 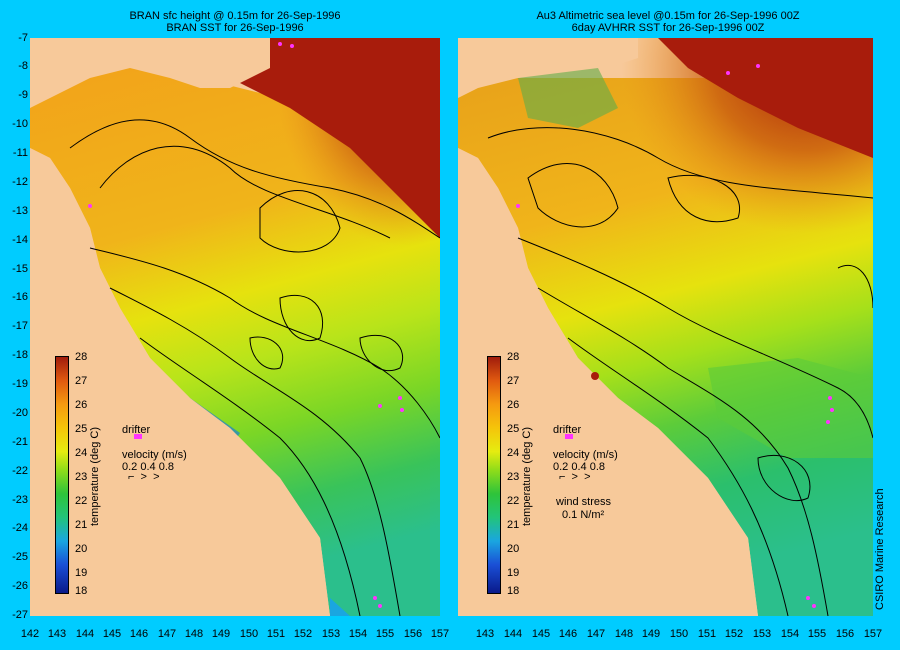 What do you see at coordinates (20, 500) in the screenshot?
I see `y-label: -23` at bounding box center [20, 500].